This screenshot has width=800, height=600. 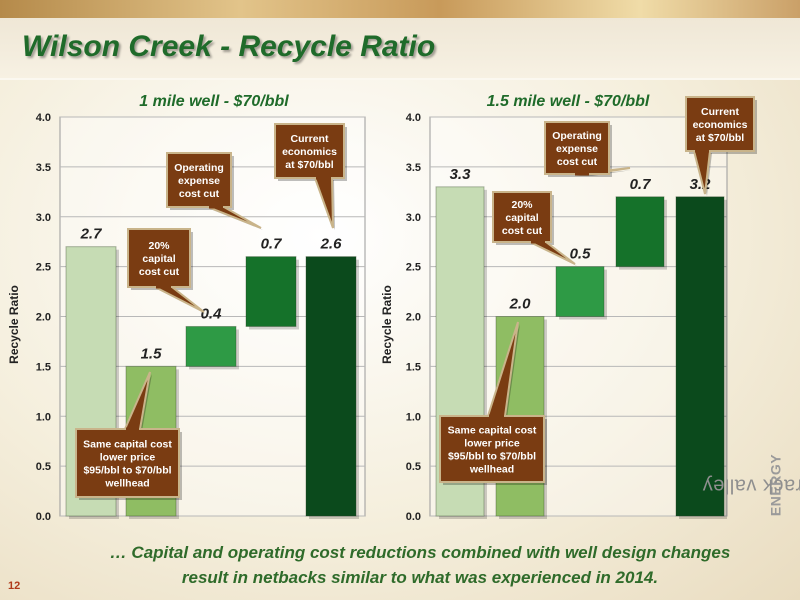 What do you see at coordinates (400, 9) in the screenshot?
I see `top-decorative-band` at bounding box center [400, 9].